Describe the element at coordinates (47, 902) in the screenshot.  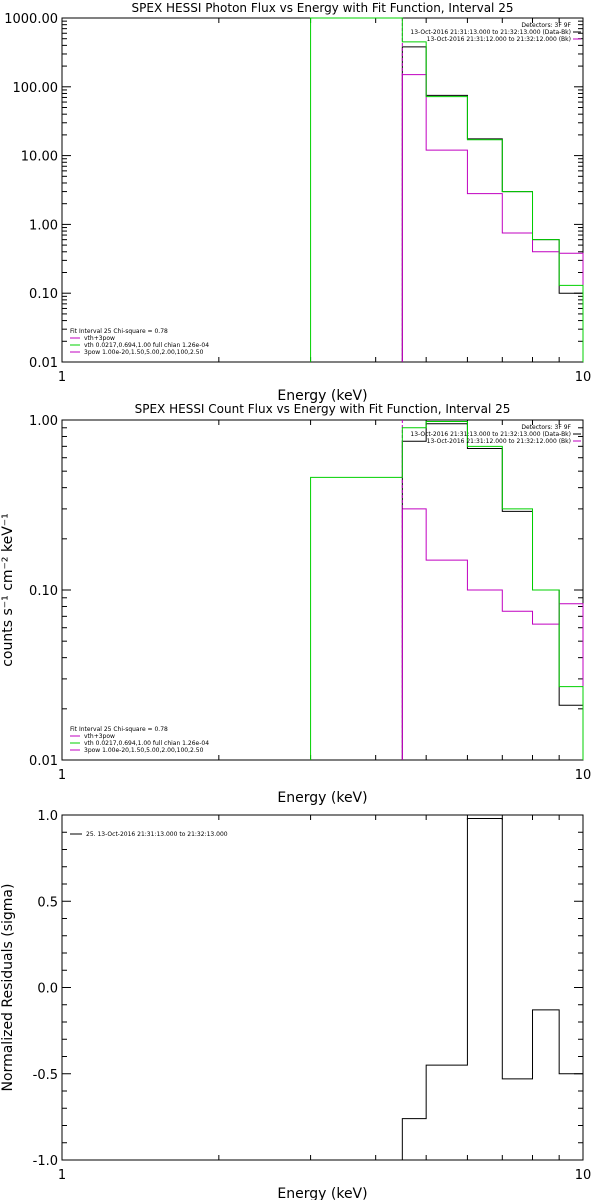
I see `y-tick-label: 0.5` at that location.